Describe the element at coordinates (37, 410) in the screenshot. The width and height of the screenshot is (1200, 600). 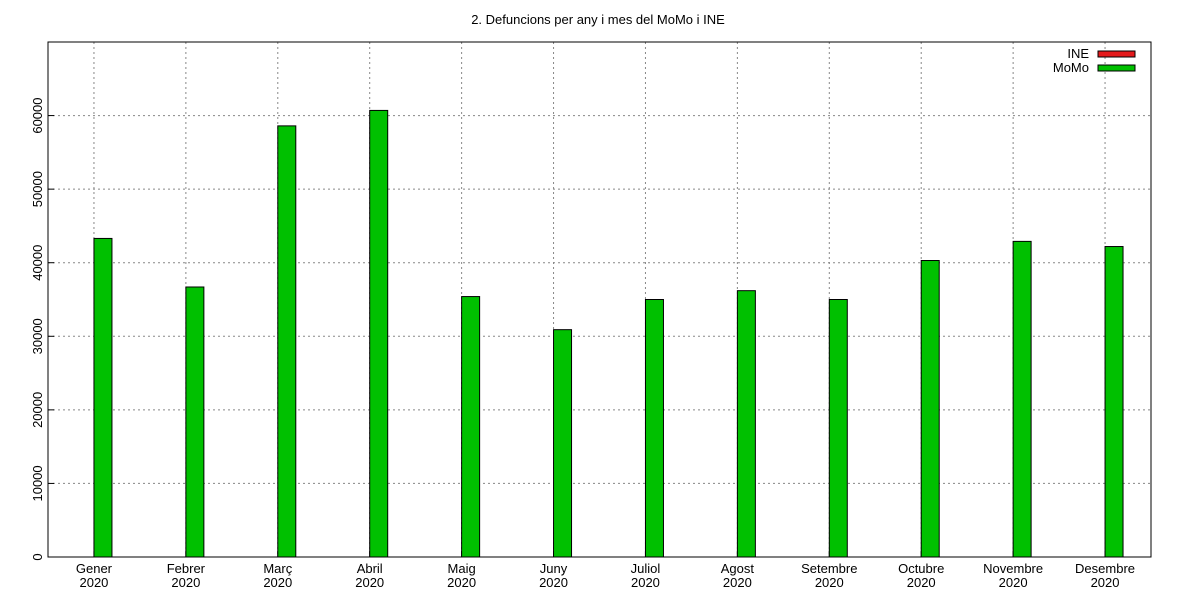
I see `y-tick-label: 20000` at that location.